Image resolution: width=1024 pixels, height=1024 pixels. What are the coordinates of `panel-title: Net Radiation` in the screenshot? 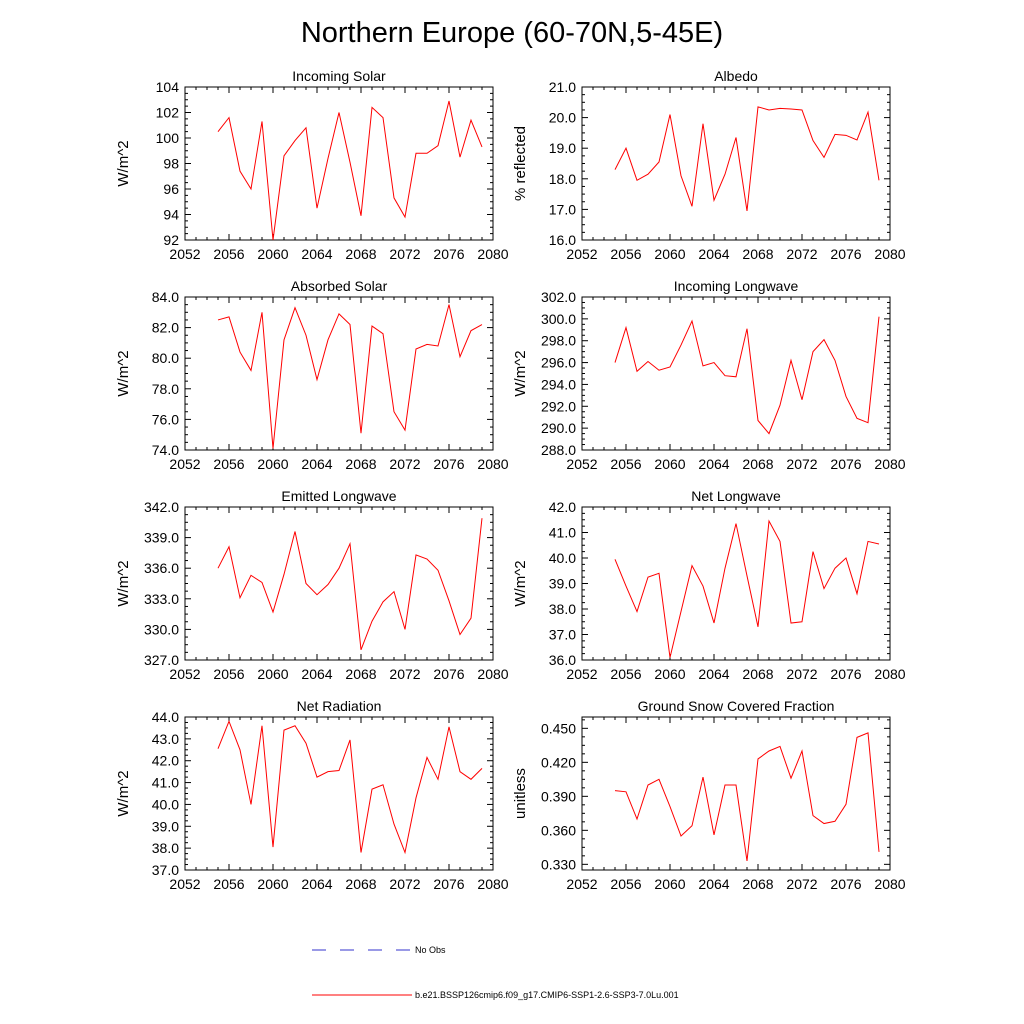 It's located at (339, 706).